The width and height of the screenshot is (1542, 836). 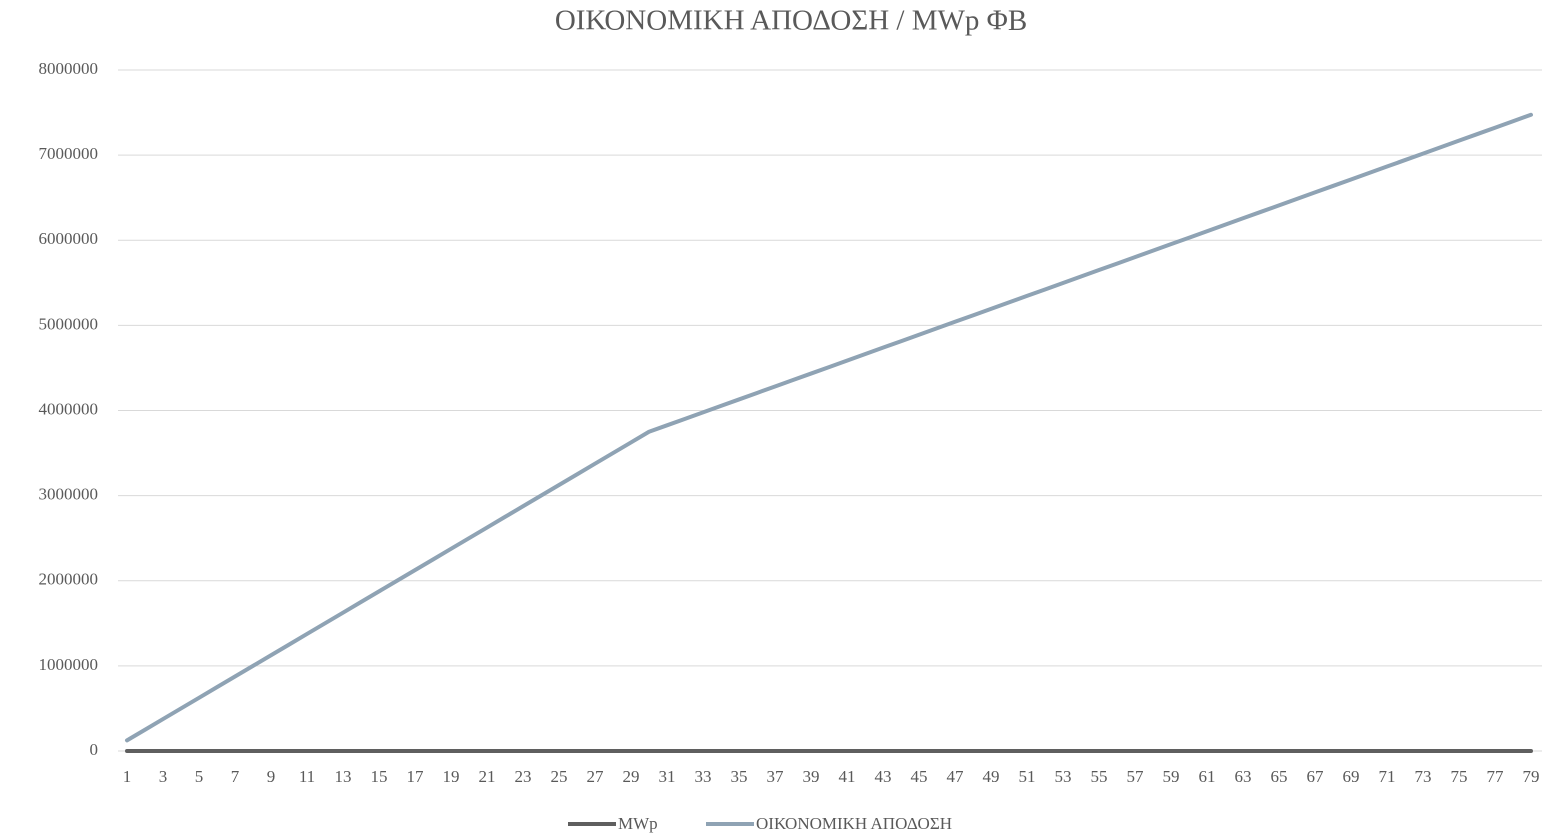 I want to click on y-tick-label: 4000000, so click(x=69, y=408).